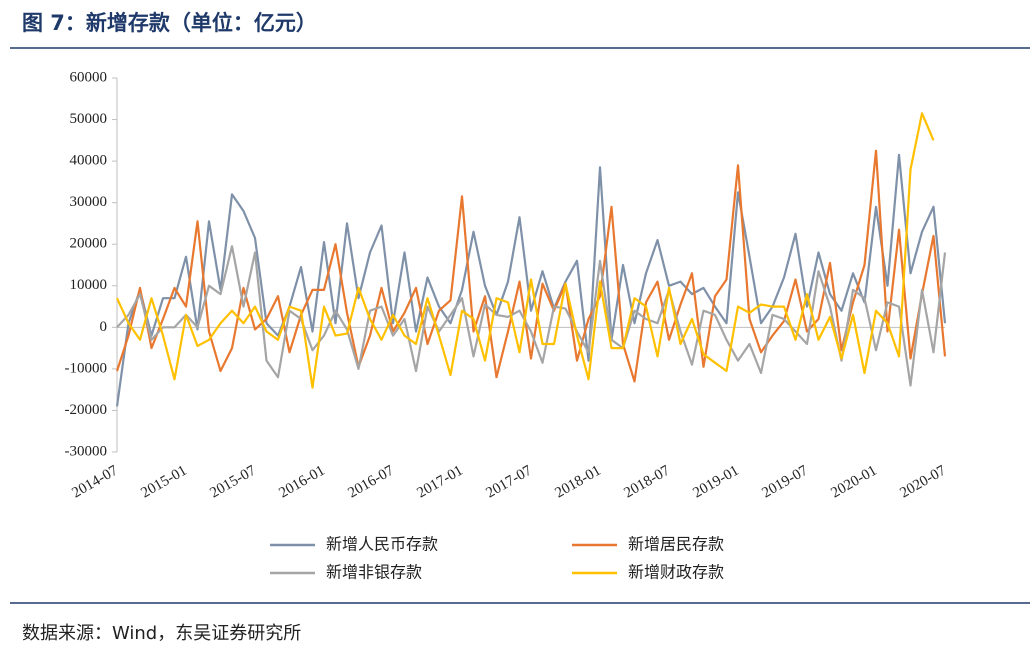 The height and width of the screenshot is (658, 1035). I want to click on y-tick-label: -20000, so click(86, 410).